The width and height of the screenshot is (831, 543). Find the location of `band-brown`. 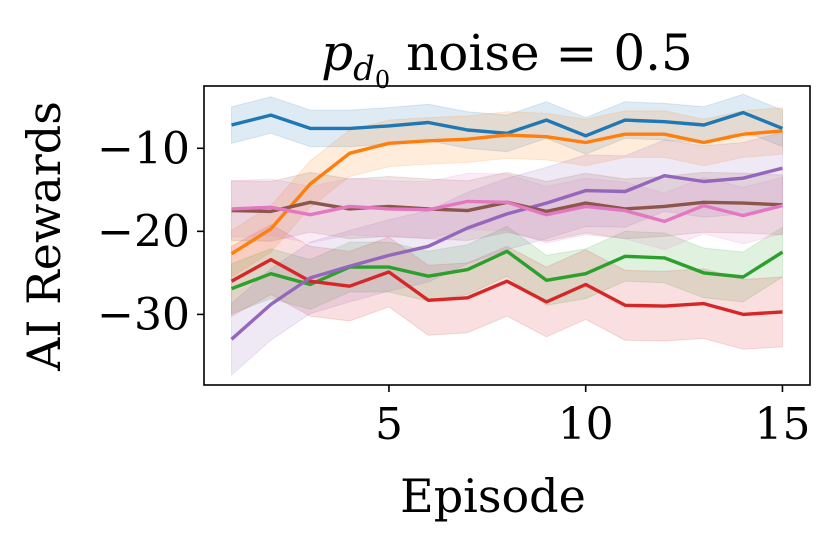

band-brown is located at coordinates (507, 206).